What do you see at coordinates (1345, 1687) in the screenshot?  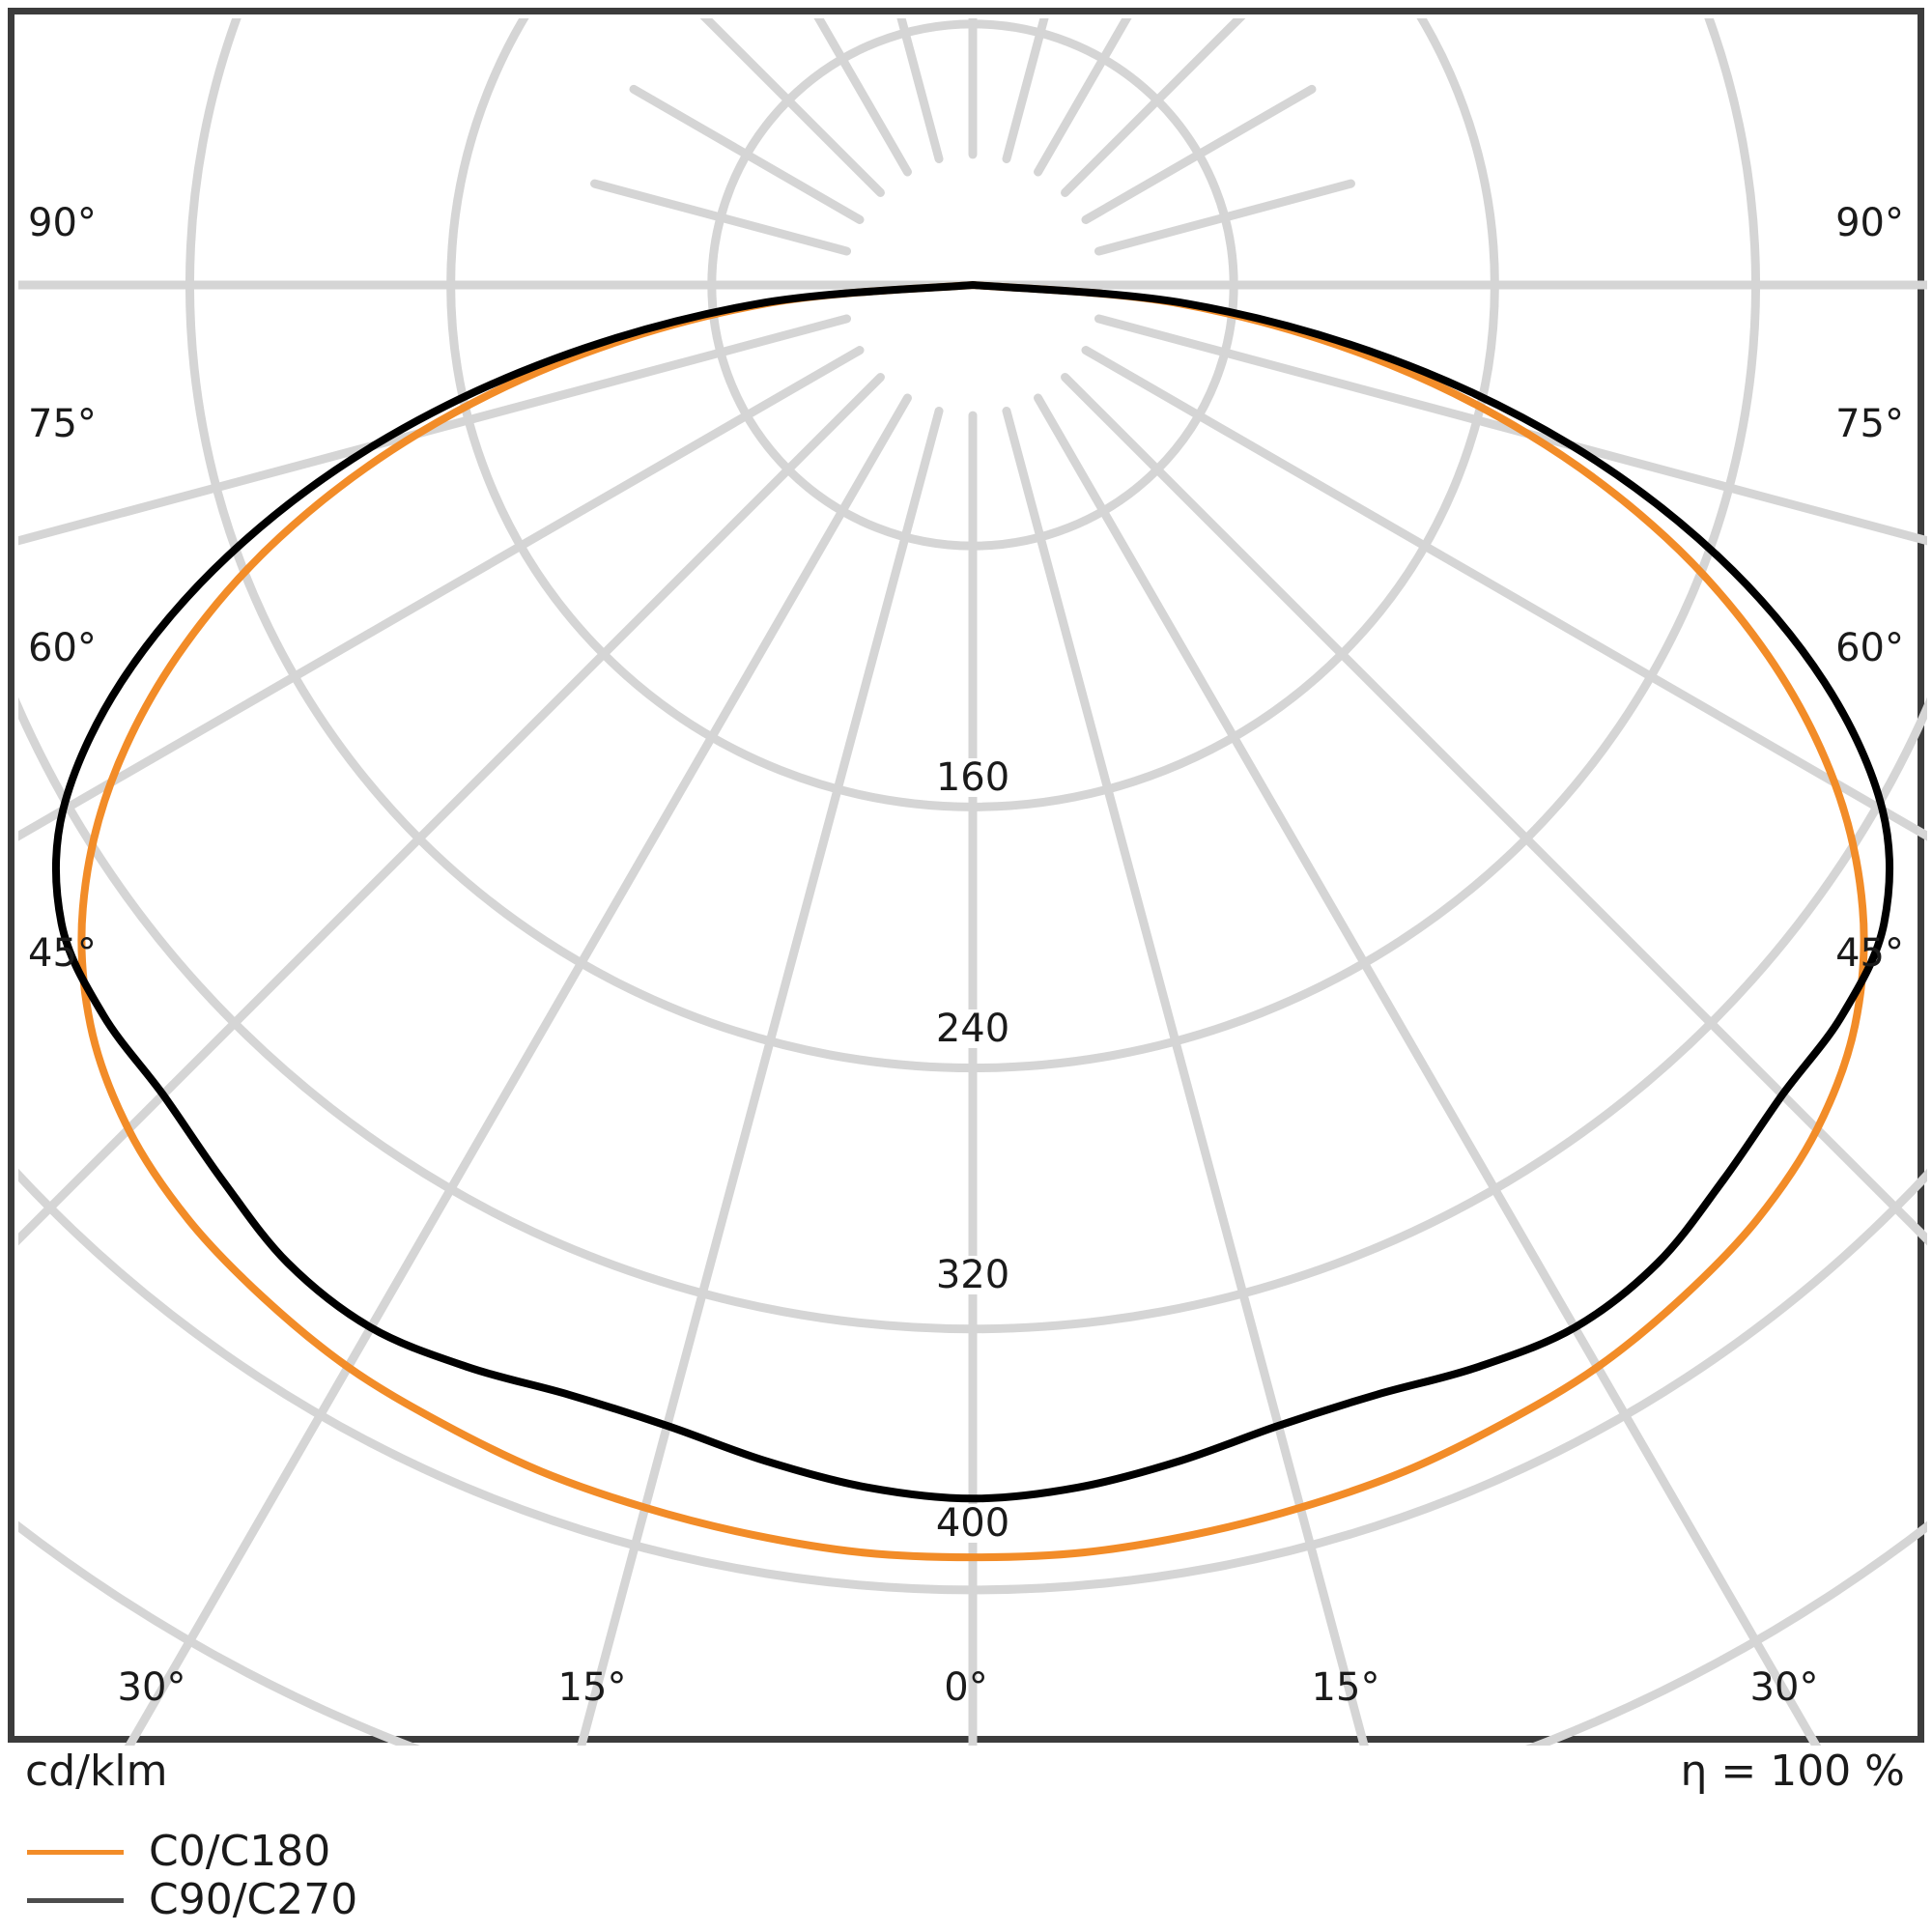 I see `angle-label-bottom-15-right: 15°` at bounding box center [1345, 1687].